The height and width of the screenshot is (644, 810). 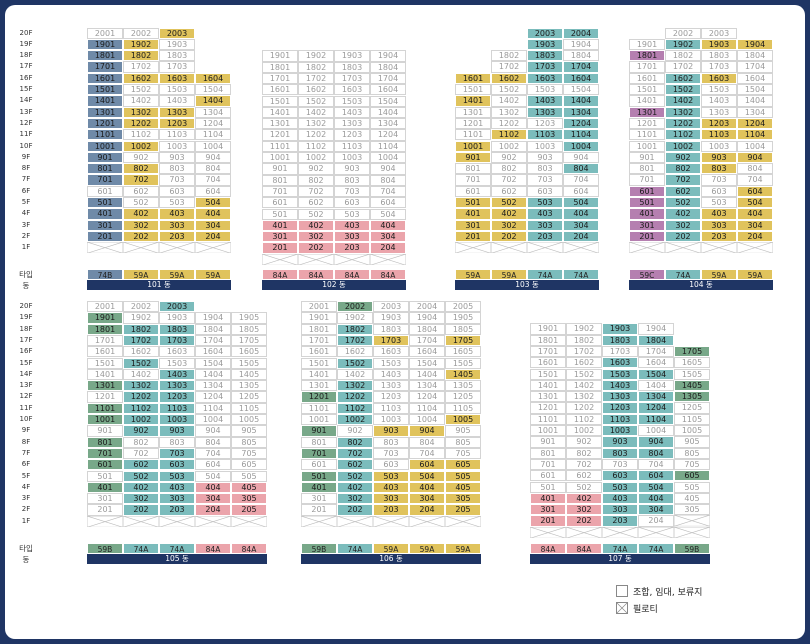 What do you see at coordinates (463, 329) in the screenshot?
I see `unit-cell: 1805` at bounding box center [463, 329].